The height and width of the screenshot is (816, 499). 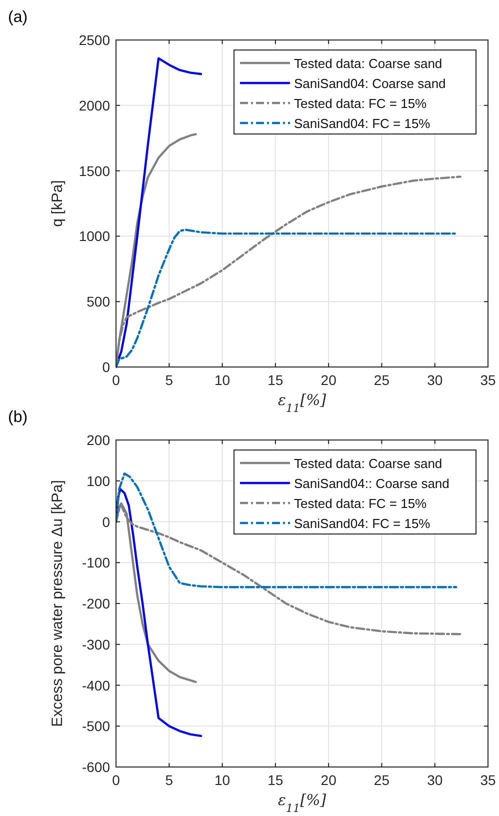 I want to click on y-tick-label: 100, so click(x=98, y=480).